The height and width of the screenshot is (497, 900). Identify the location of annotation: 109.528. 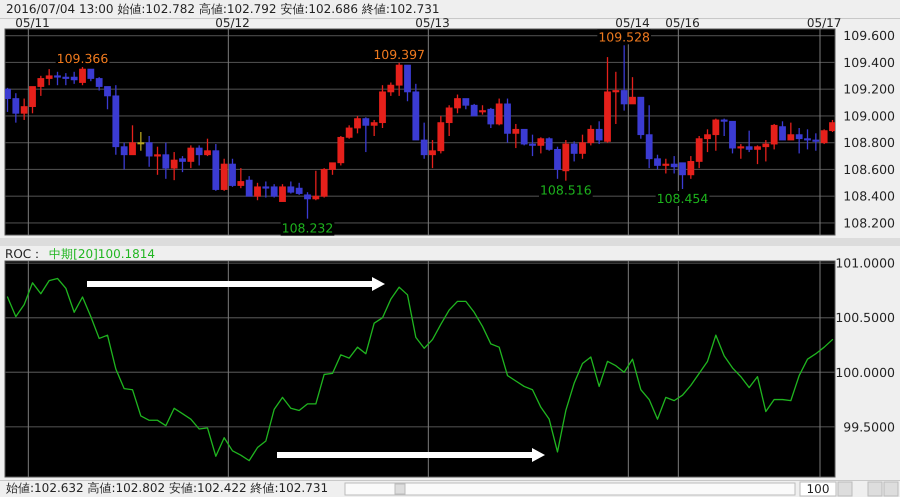
(624, 36).